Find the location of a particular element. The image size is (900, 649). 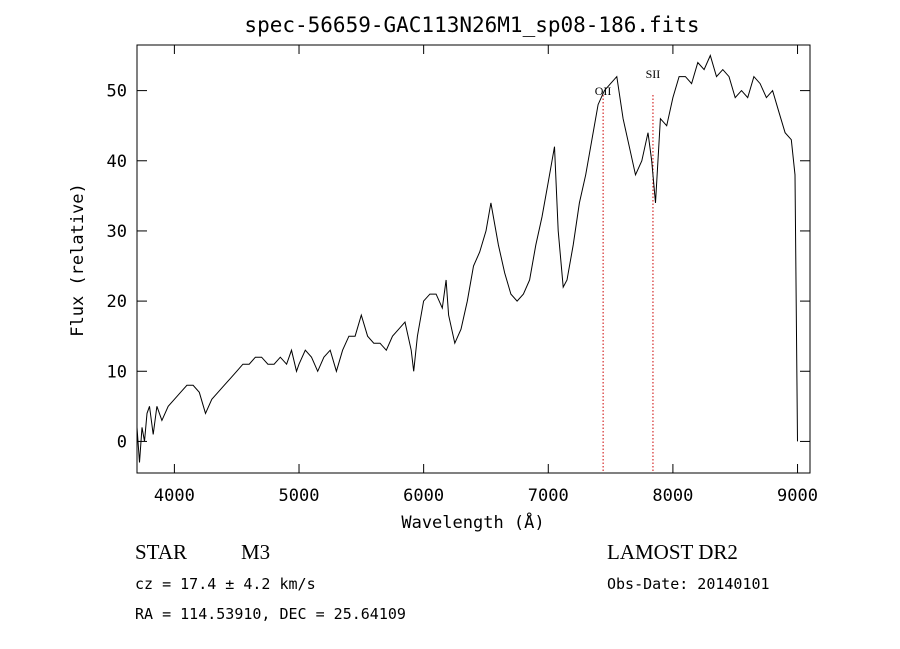

y-tick-label: 20 is located at coordinates (117, 302).